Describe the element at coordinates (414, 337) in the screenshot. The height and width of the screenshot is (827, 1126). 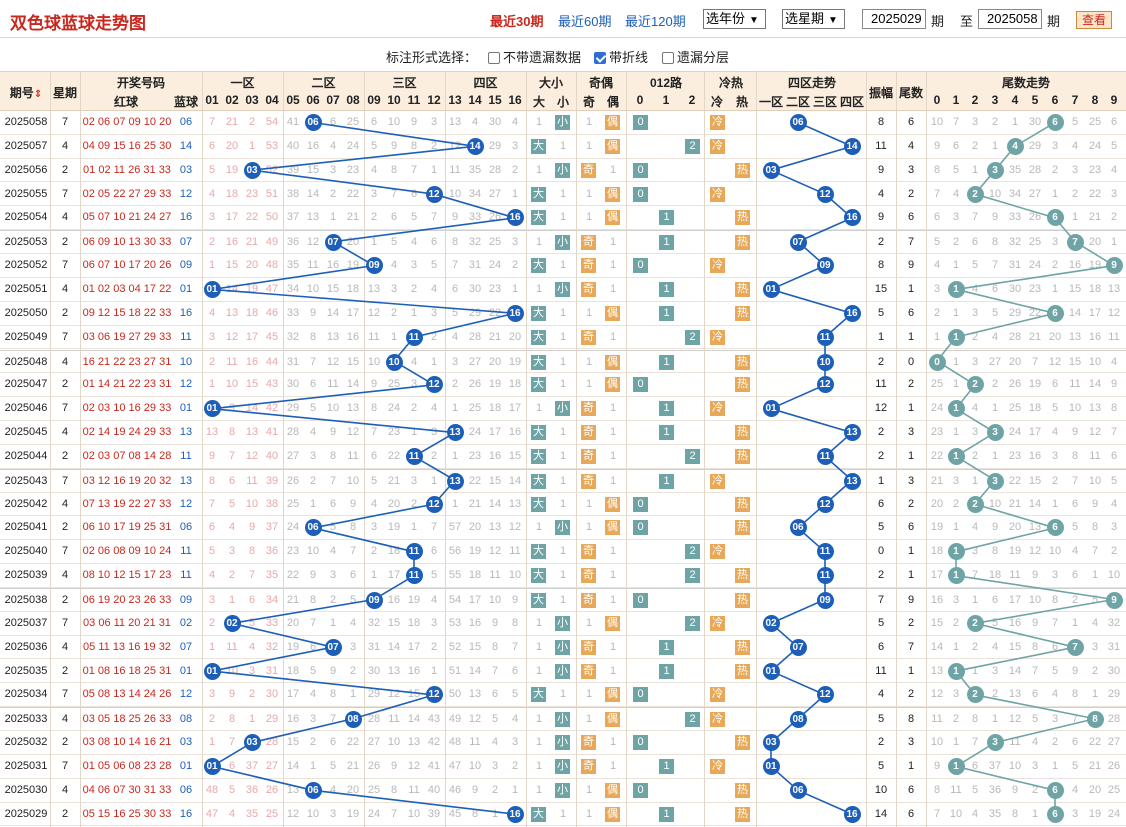
I see `blue-ball-marker: 11` at that location.